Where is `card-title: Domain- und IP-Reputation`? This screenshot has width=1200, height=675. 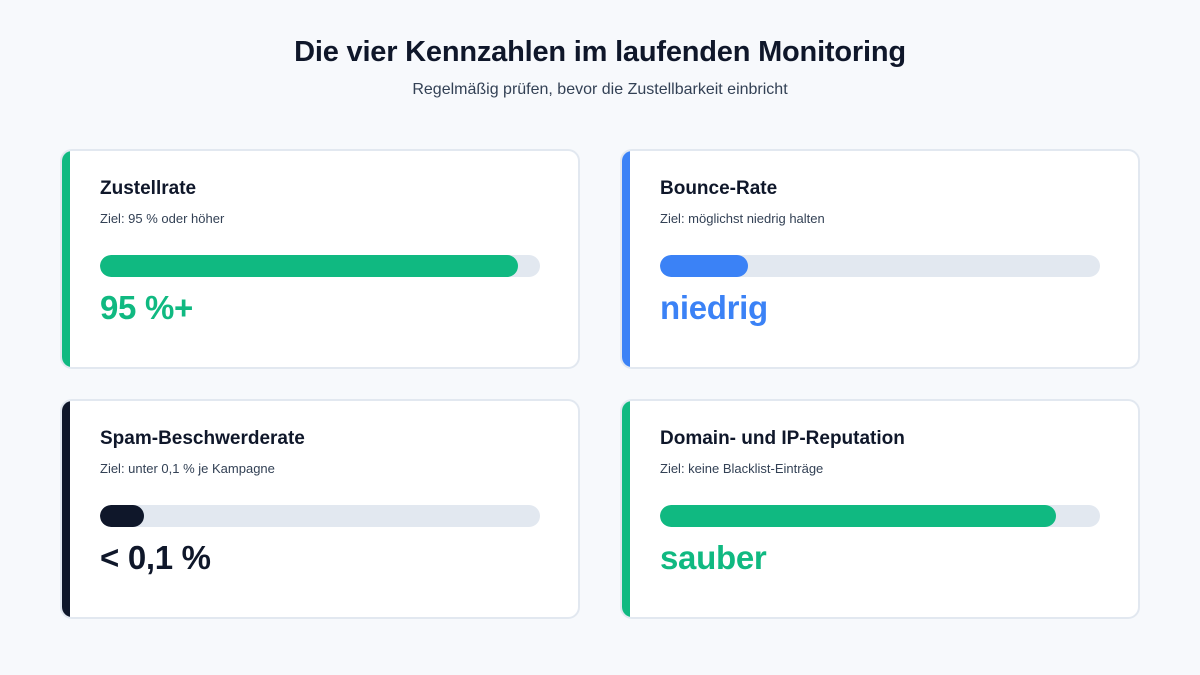 card-title: Domain- und IP-Reputation is located at coordinates (782, 438).